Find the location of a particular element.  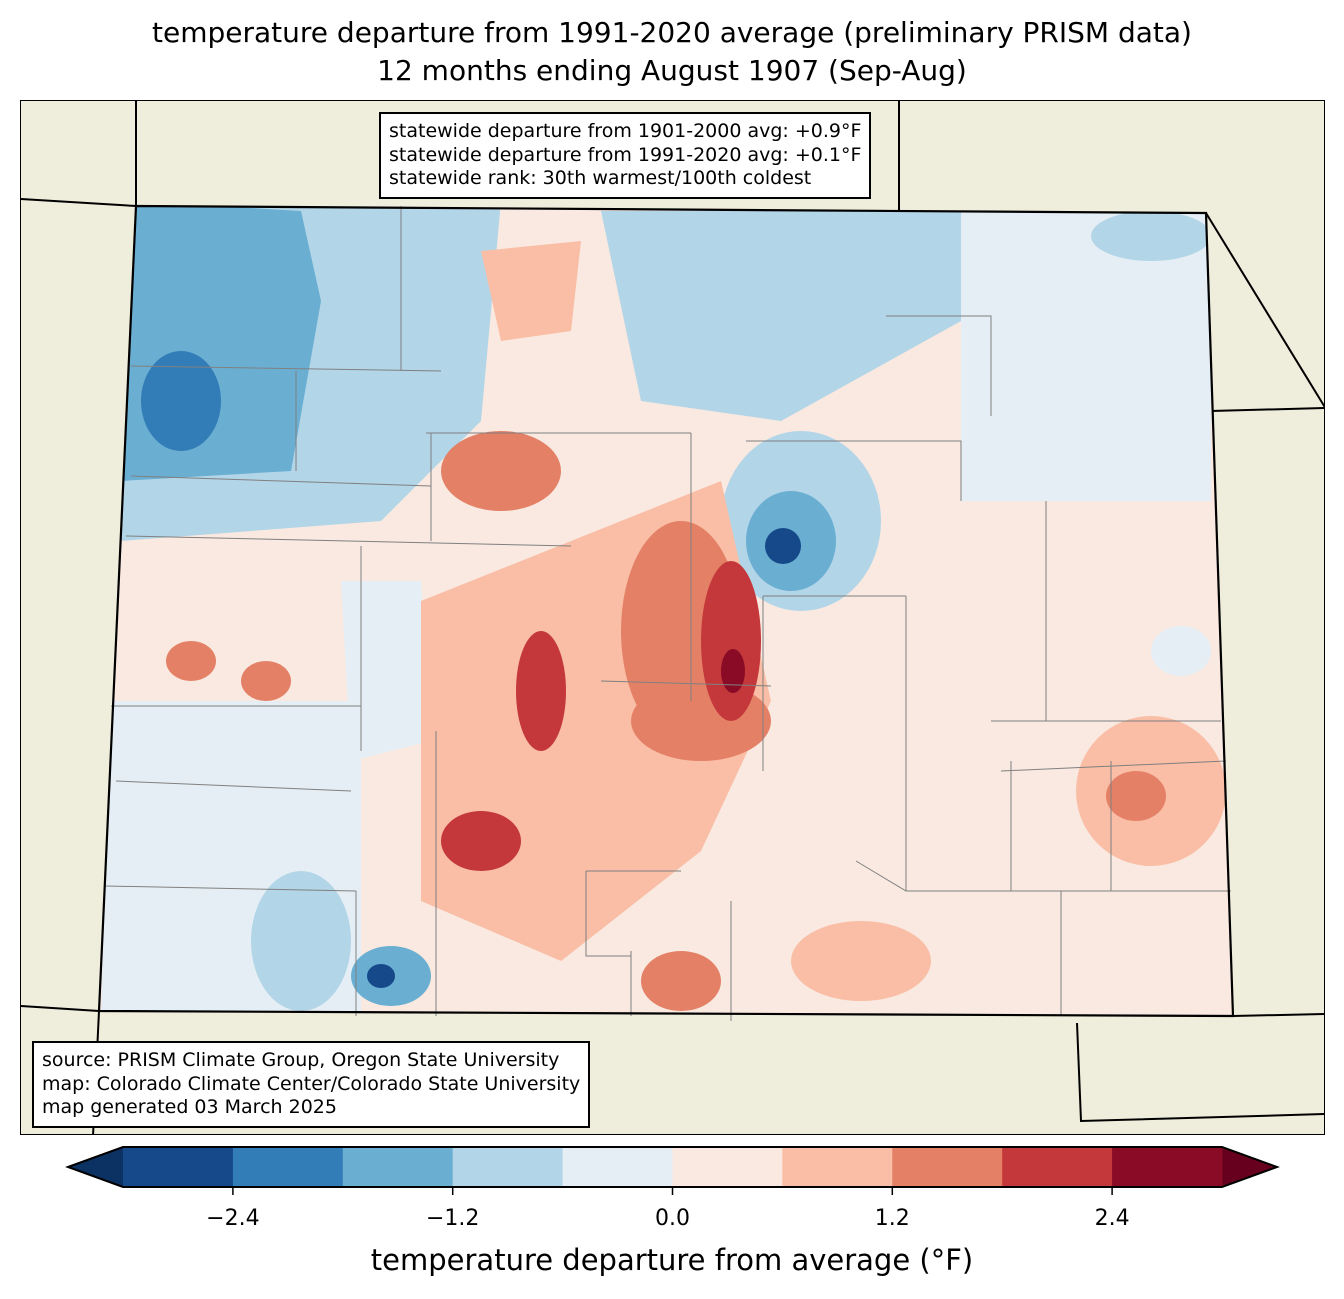

colorbar is located at coordinates (672, 1170).